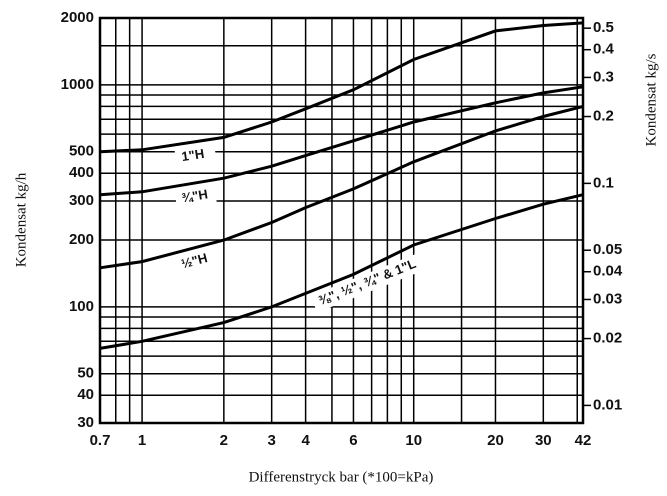  I want to click on y2-tick-label: 0.1, so click(603, 182).